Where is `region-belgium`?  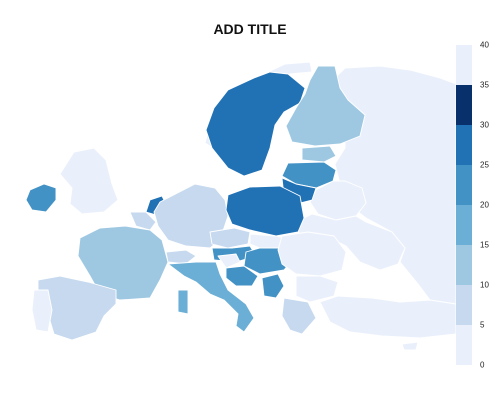 region-belgium is located at coordinates (143, 221).